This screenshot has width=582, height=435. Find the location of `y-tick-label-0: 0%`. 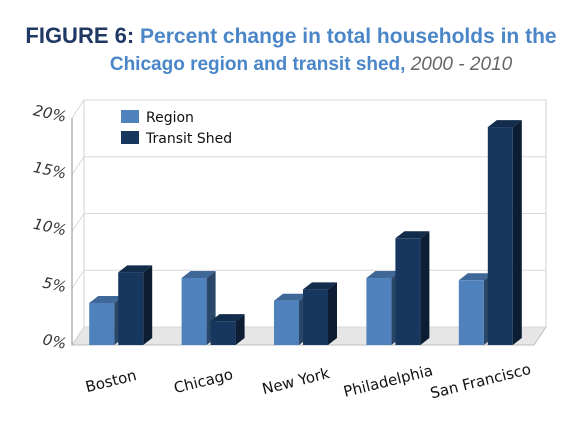

y-tick-label-0: 0% is located at coordinates (54, 341).